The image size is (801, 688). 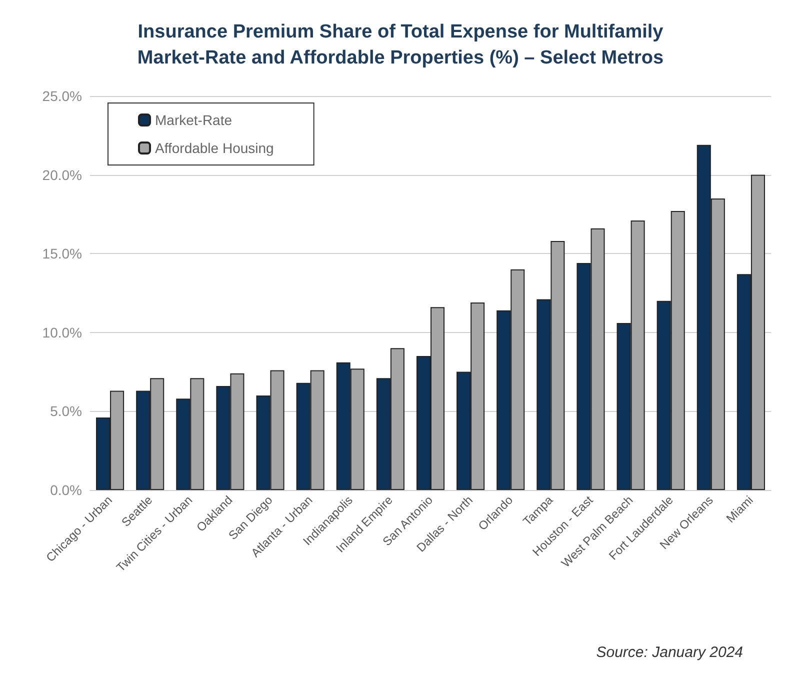 What do you see at coordinates (62, 96) in the screenshot?
I see `y-tick-label: 25.0%` at bounding box center [62, 96].